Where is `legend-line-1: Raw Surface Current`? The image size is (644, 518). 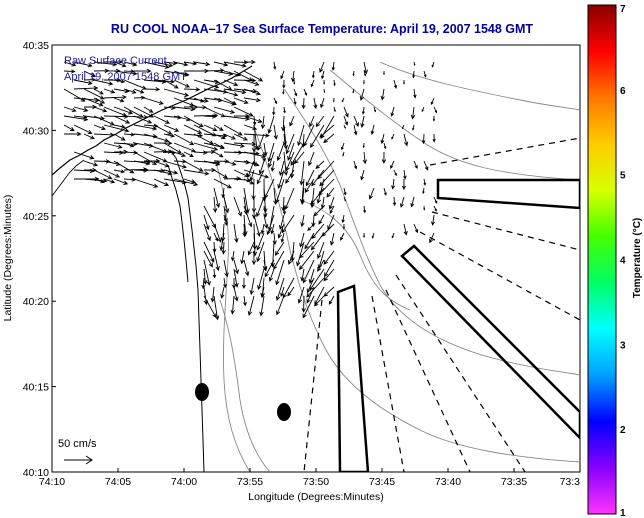 legend-line-1: Raw Surface Current is located at coordinates (115, 61).